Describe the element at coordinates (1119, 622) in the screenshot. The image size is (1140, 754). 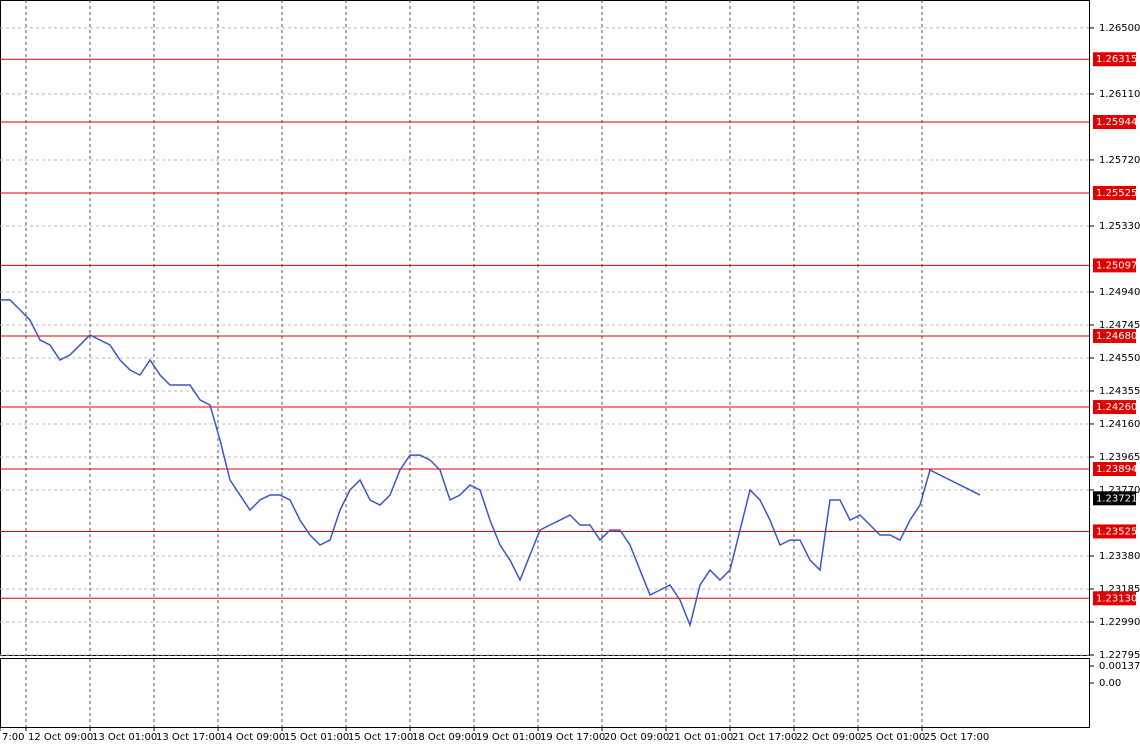
I see `y-tick-label: 1.22990` at that location.